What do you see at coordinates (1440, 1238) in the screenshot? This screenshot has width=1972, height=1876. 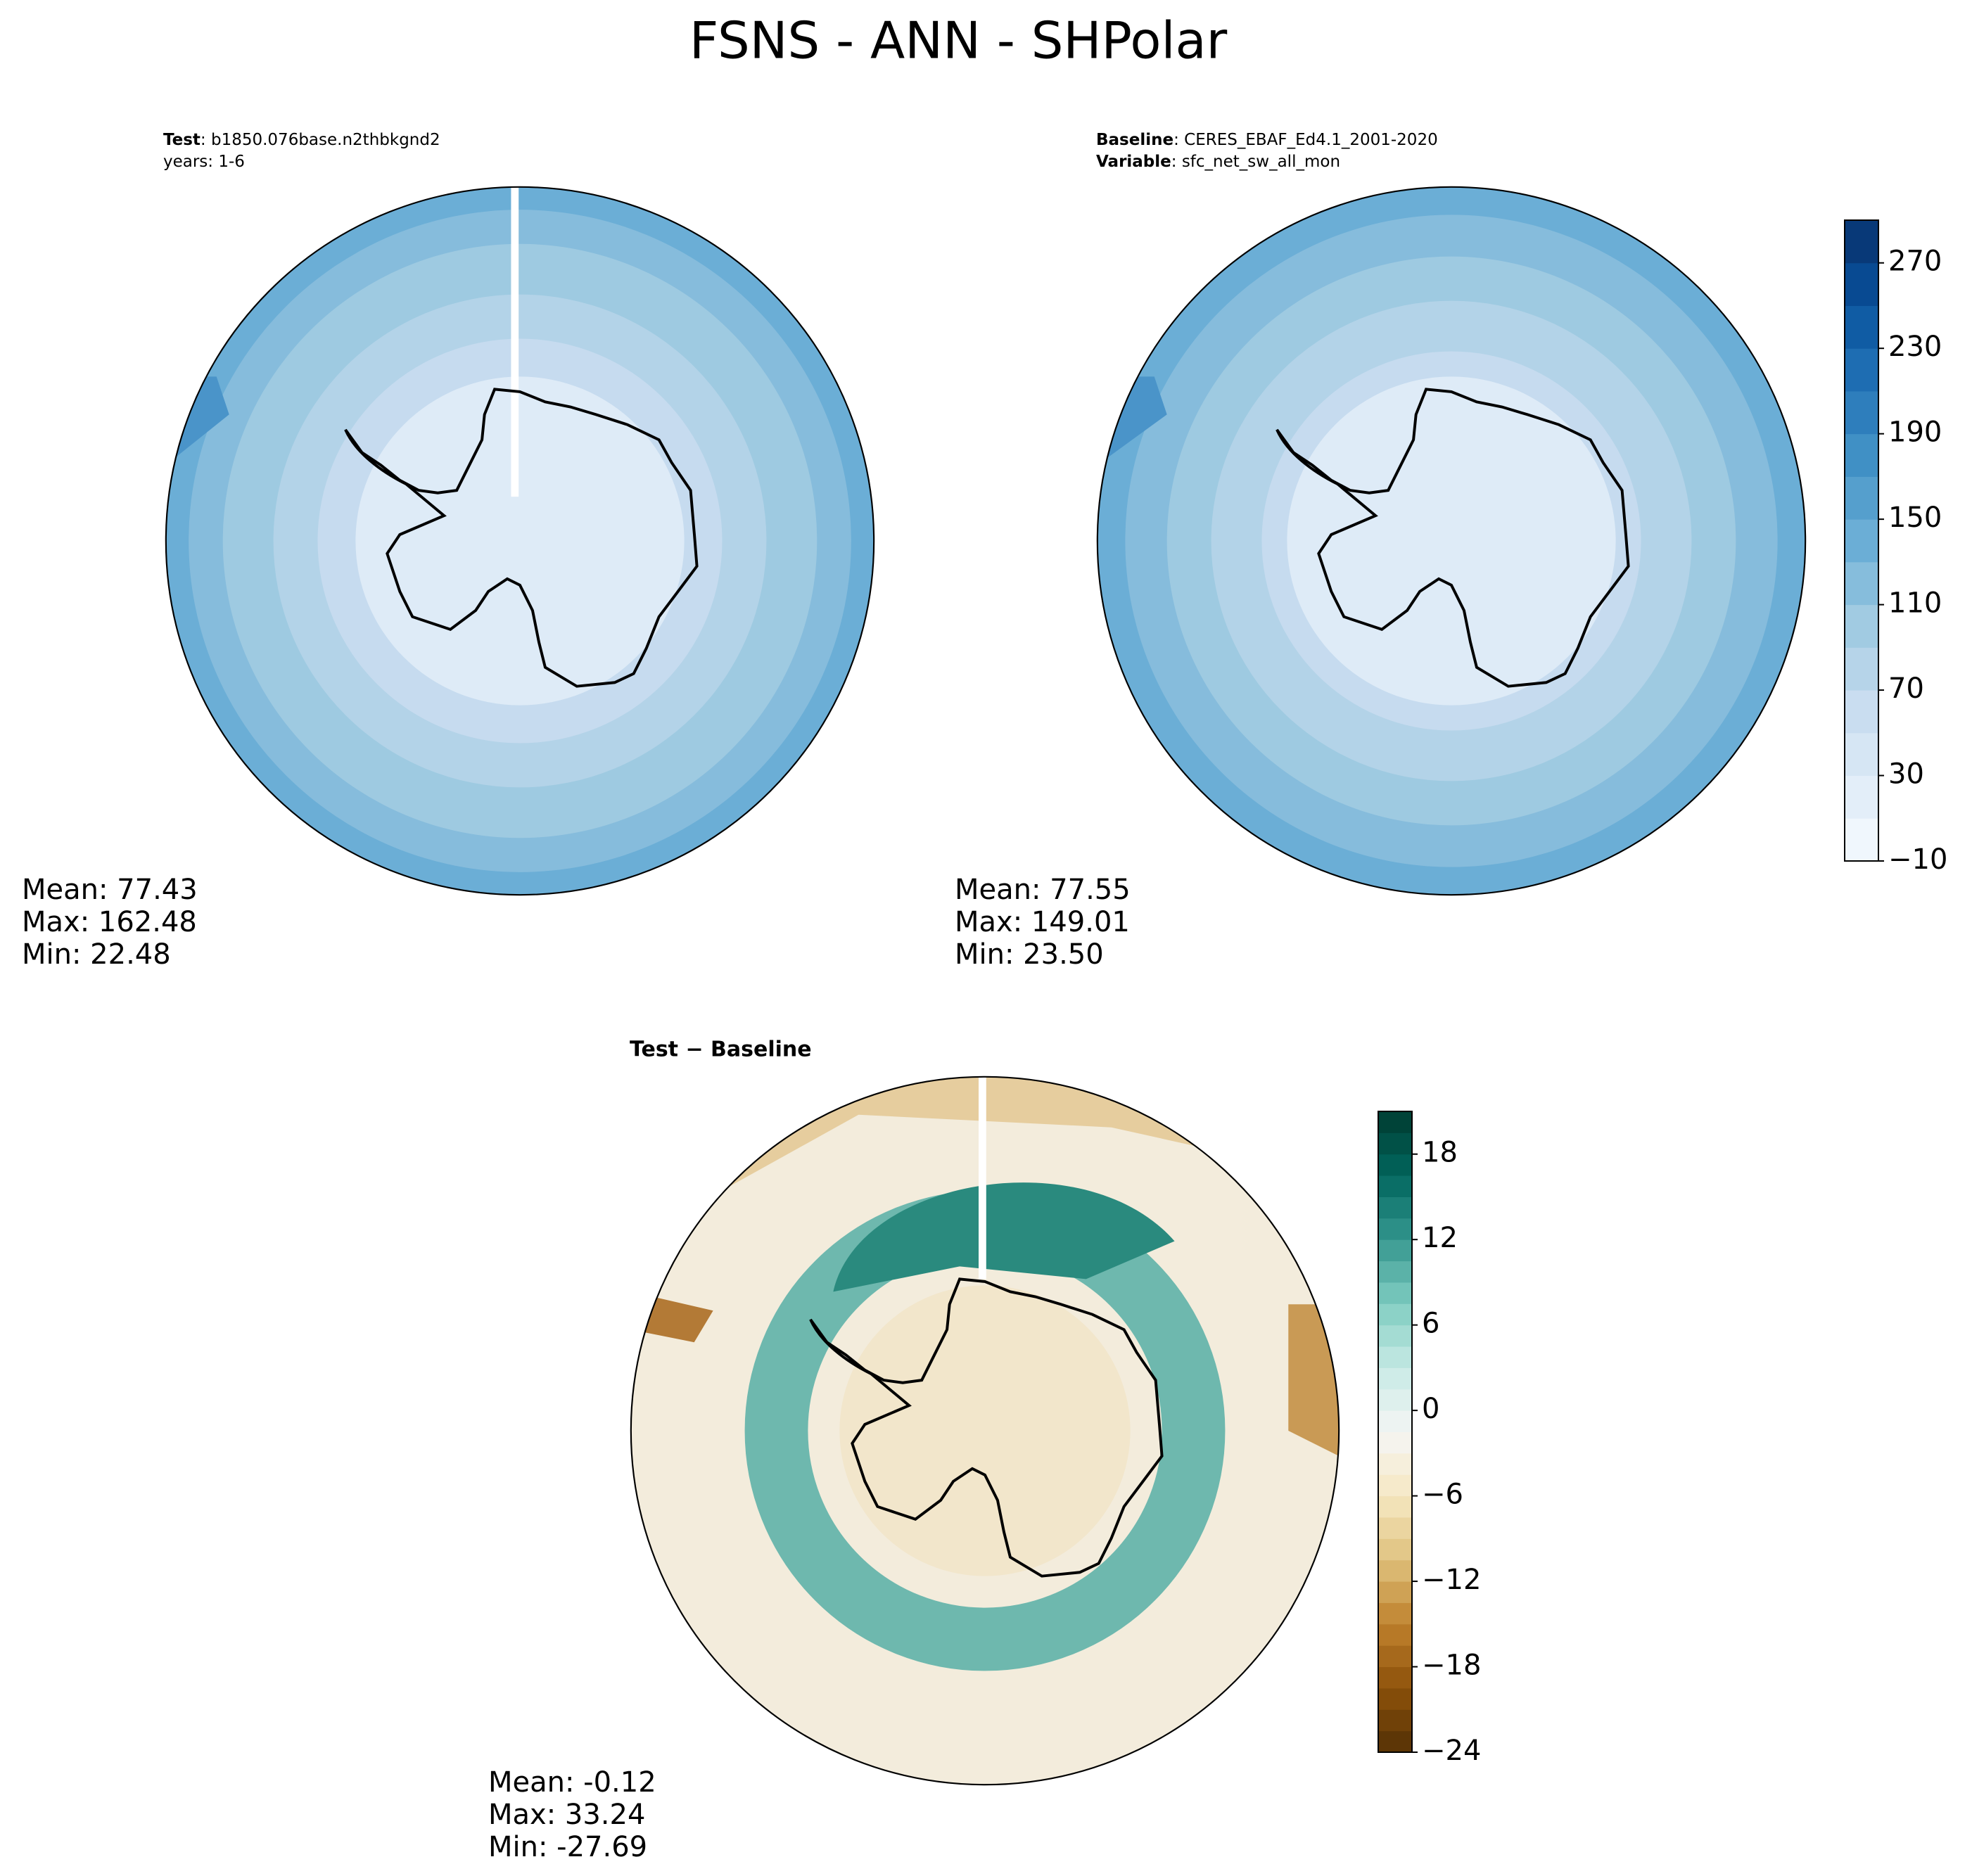 I see `colorbar-tick-label: 12` at bounding box center [1440, 1238].